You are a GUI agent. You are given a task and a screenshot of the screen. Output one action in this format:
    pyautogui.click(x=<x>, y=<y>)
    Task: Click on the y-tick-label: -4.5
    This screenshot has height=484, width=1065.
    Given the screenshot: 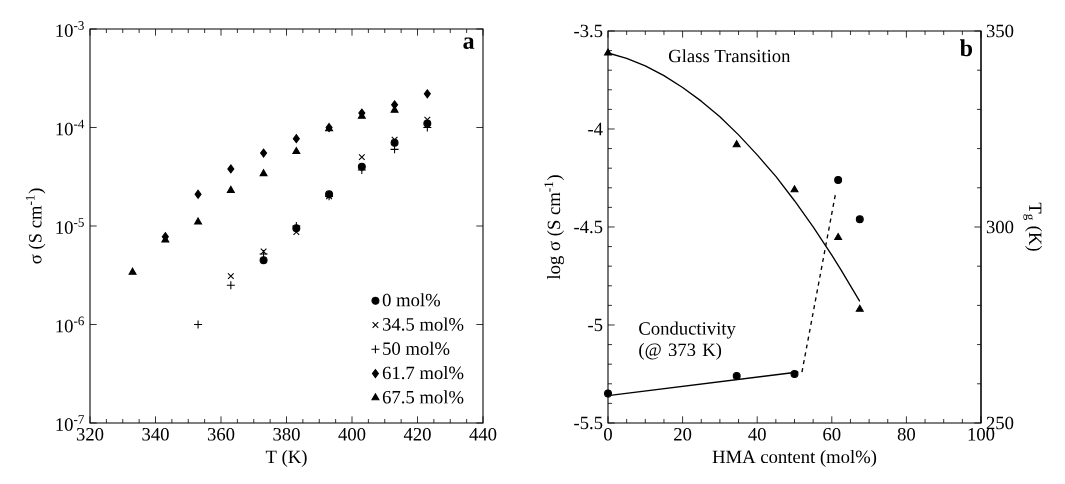 What is the action you would take?
    pyautogui.click(x=588, y=227)
    